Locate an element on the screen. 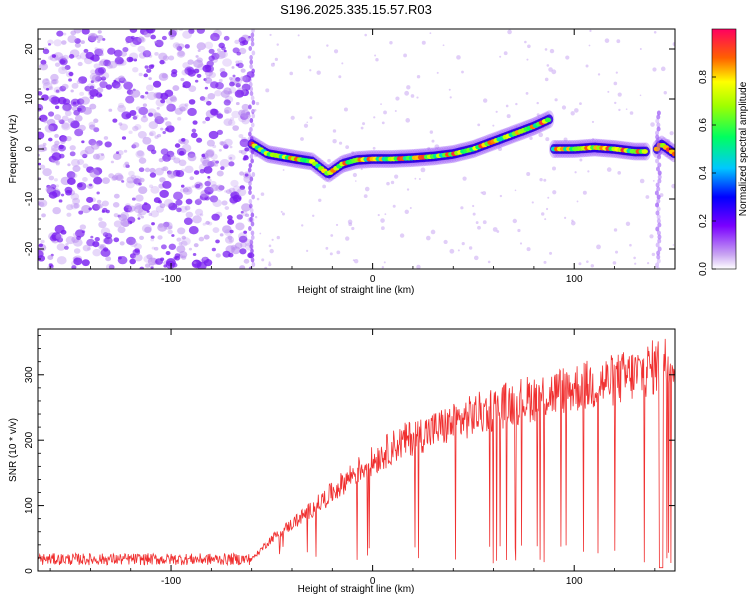 The height and width of the screenshot is (600, 750). colorbar-label: Normalized spectral amplitude is located at coordinates (743, 148).